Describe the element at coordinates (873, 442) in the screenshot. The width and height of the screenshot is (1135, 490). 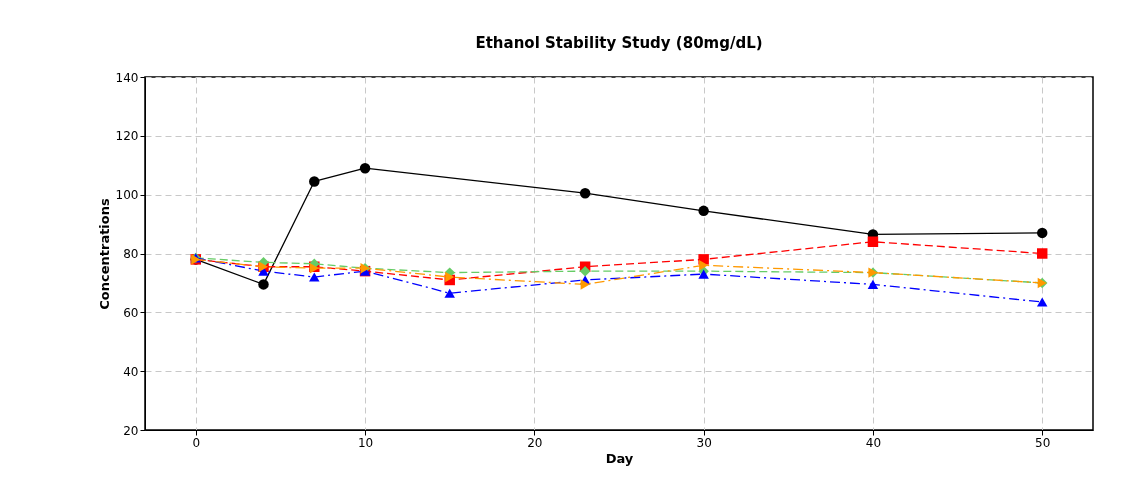
I see `x-tick-label: 40` at that location.